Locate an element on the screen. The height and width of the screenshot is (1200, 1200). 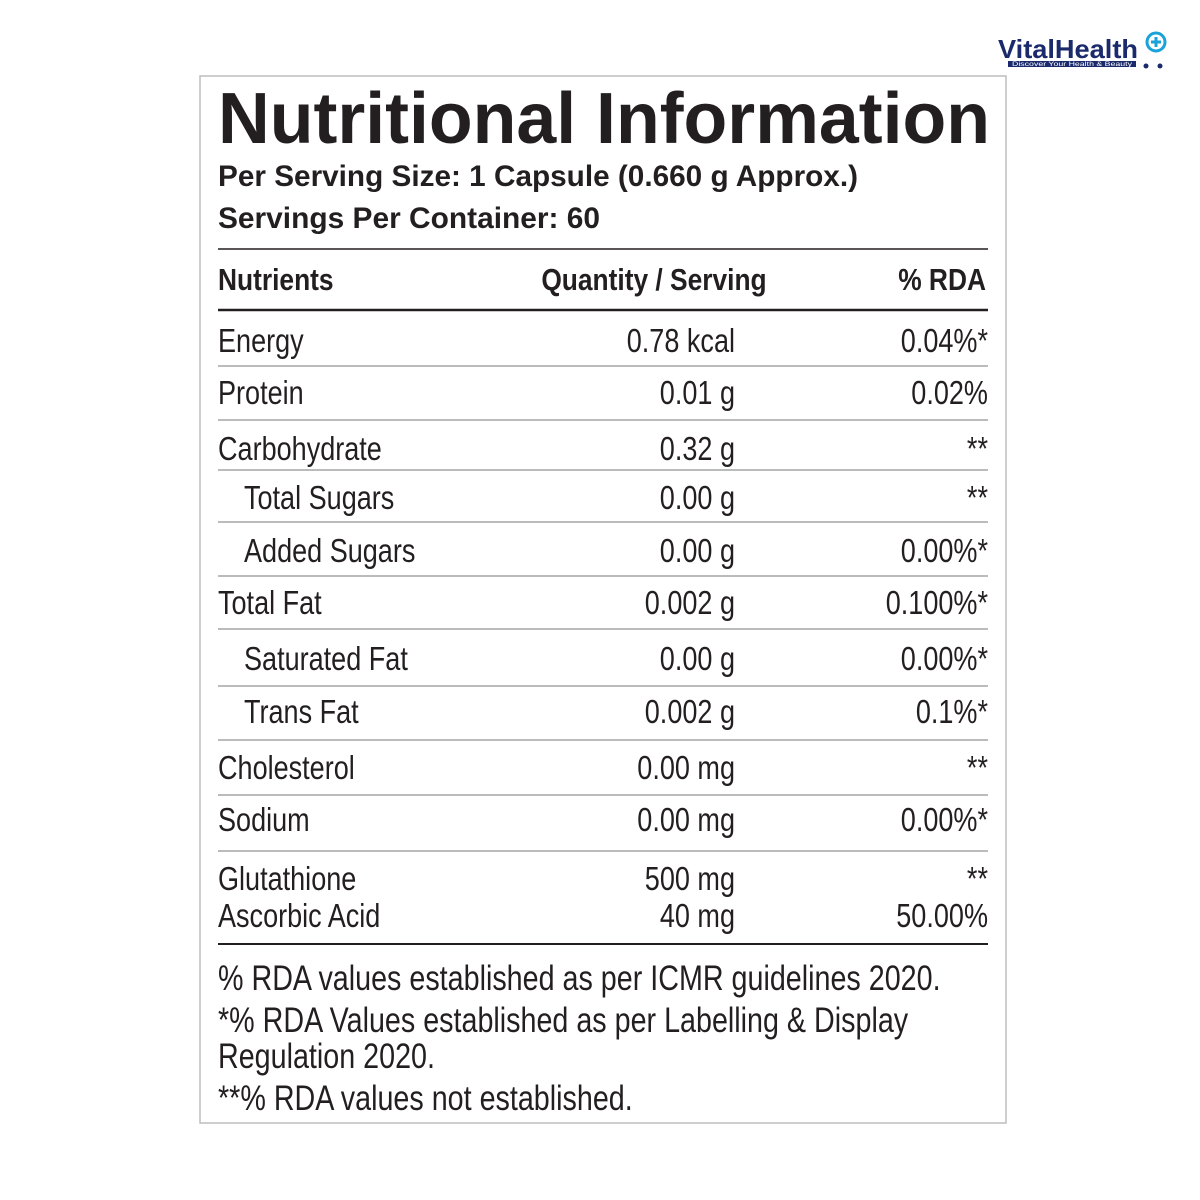
footnote: Regulation 2020. is located at coordinates (326, 1055).